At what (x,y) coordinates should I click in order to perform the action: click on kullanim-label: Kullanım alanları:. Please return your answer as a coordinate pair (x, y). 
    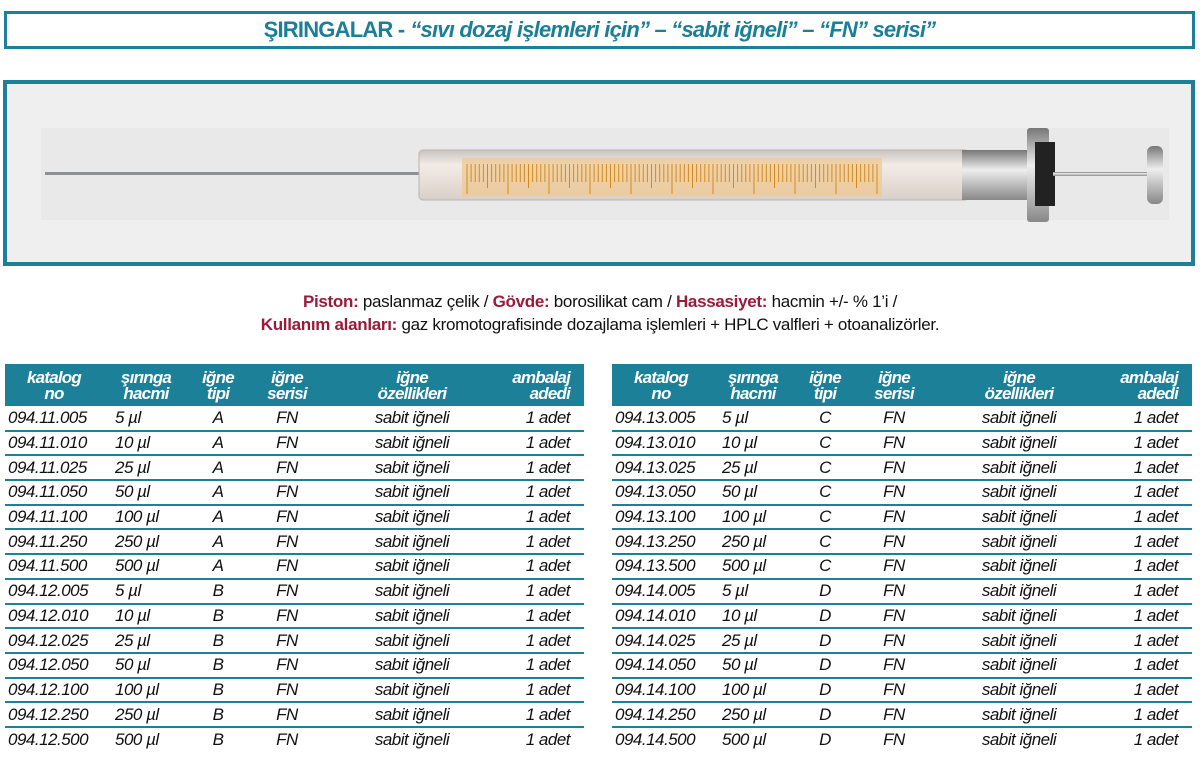
    Looking at the image, I should click on (329, 324).